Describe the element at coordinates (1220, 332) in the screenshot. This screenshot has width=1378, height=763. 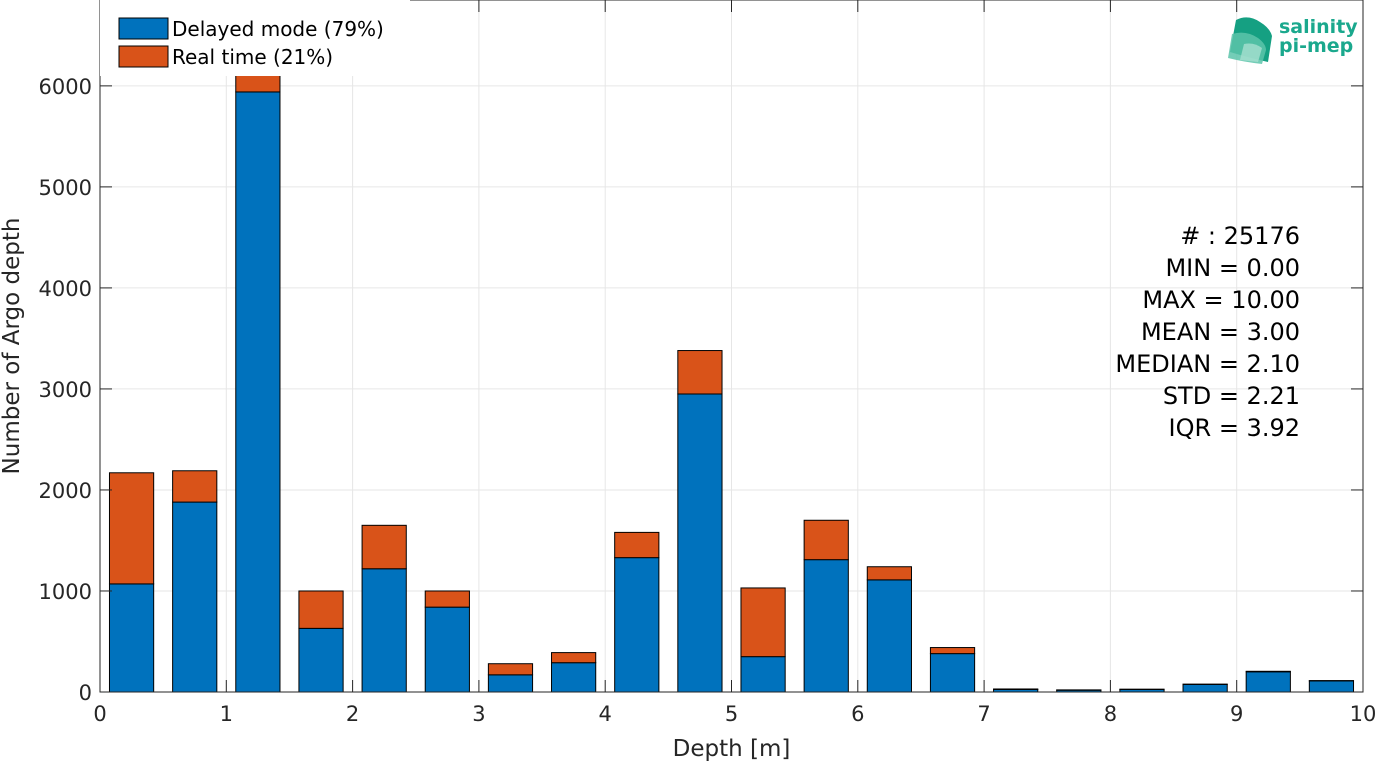
I see `stats-line: MEAN = 3.00` at that location.